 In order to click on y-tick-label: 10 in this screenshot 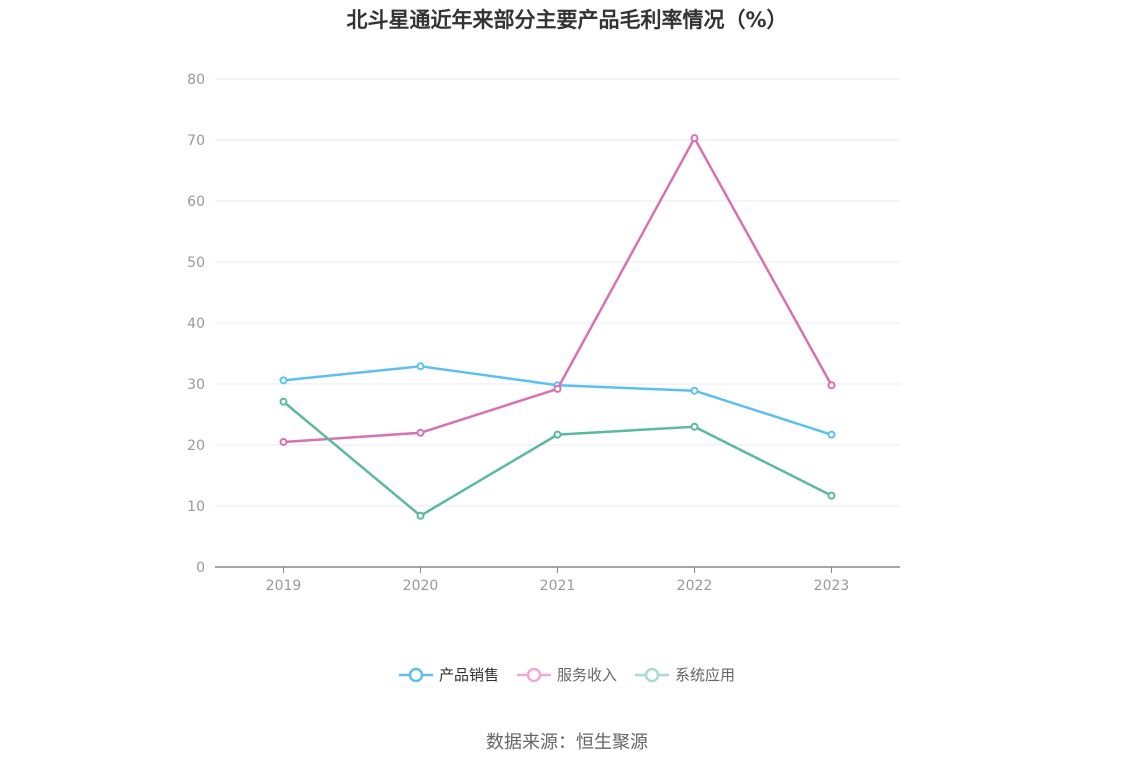, I will do `click(196, 507)`.